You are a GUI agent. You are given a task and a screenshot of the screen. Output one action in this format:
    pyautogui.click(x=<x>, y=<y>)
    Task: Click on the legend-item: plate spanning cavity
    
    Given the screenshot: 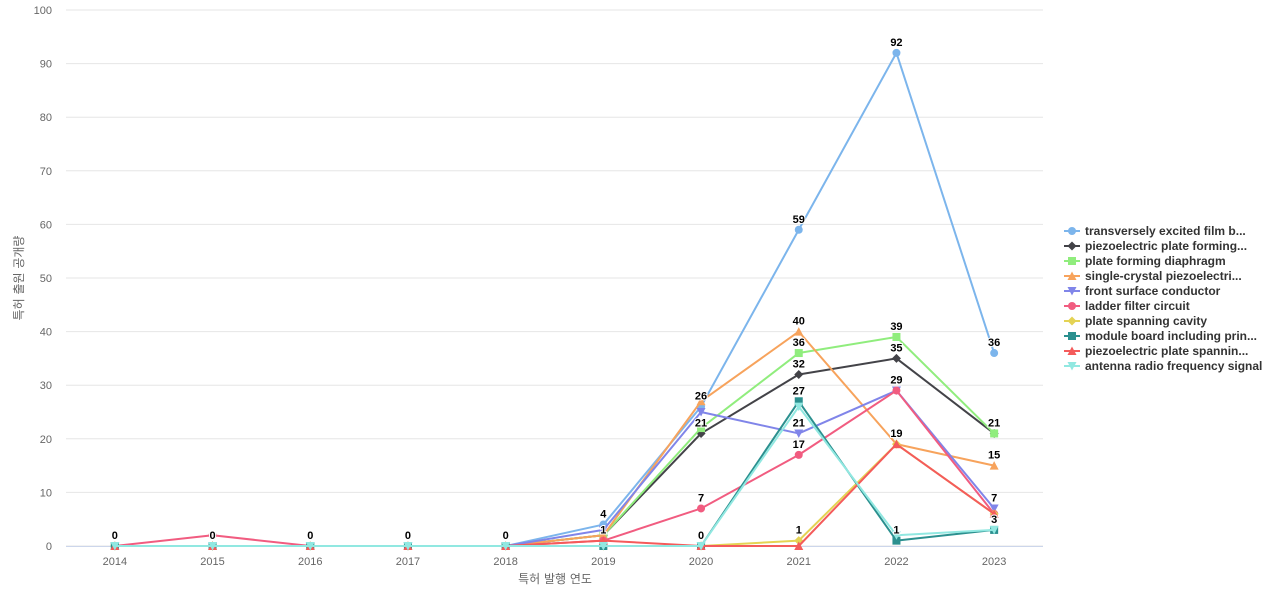 What is the action you would take?
    pyautogui.click(x=1135, y=321)
    